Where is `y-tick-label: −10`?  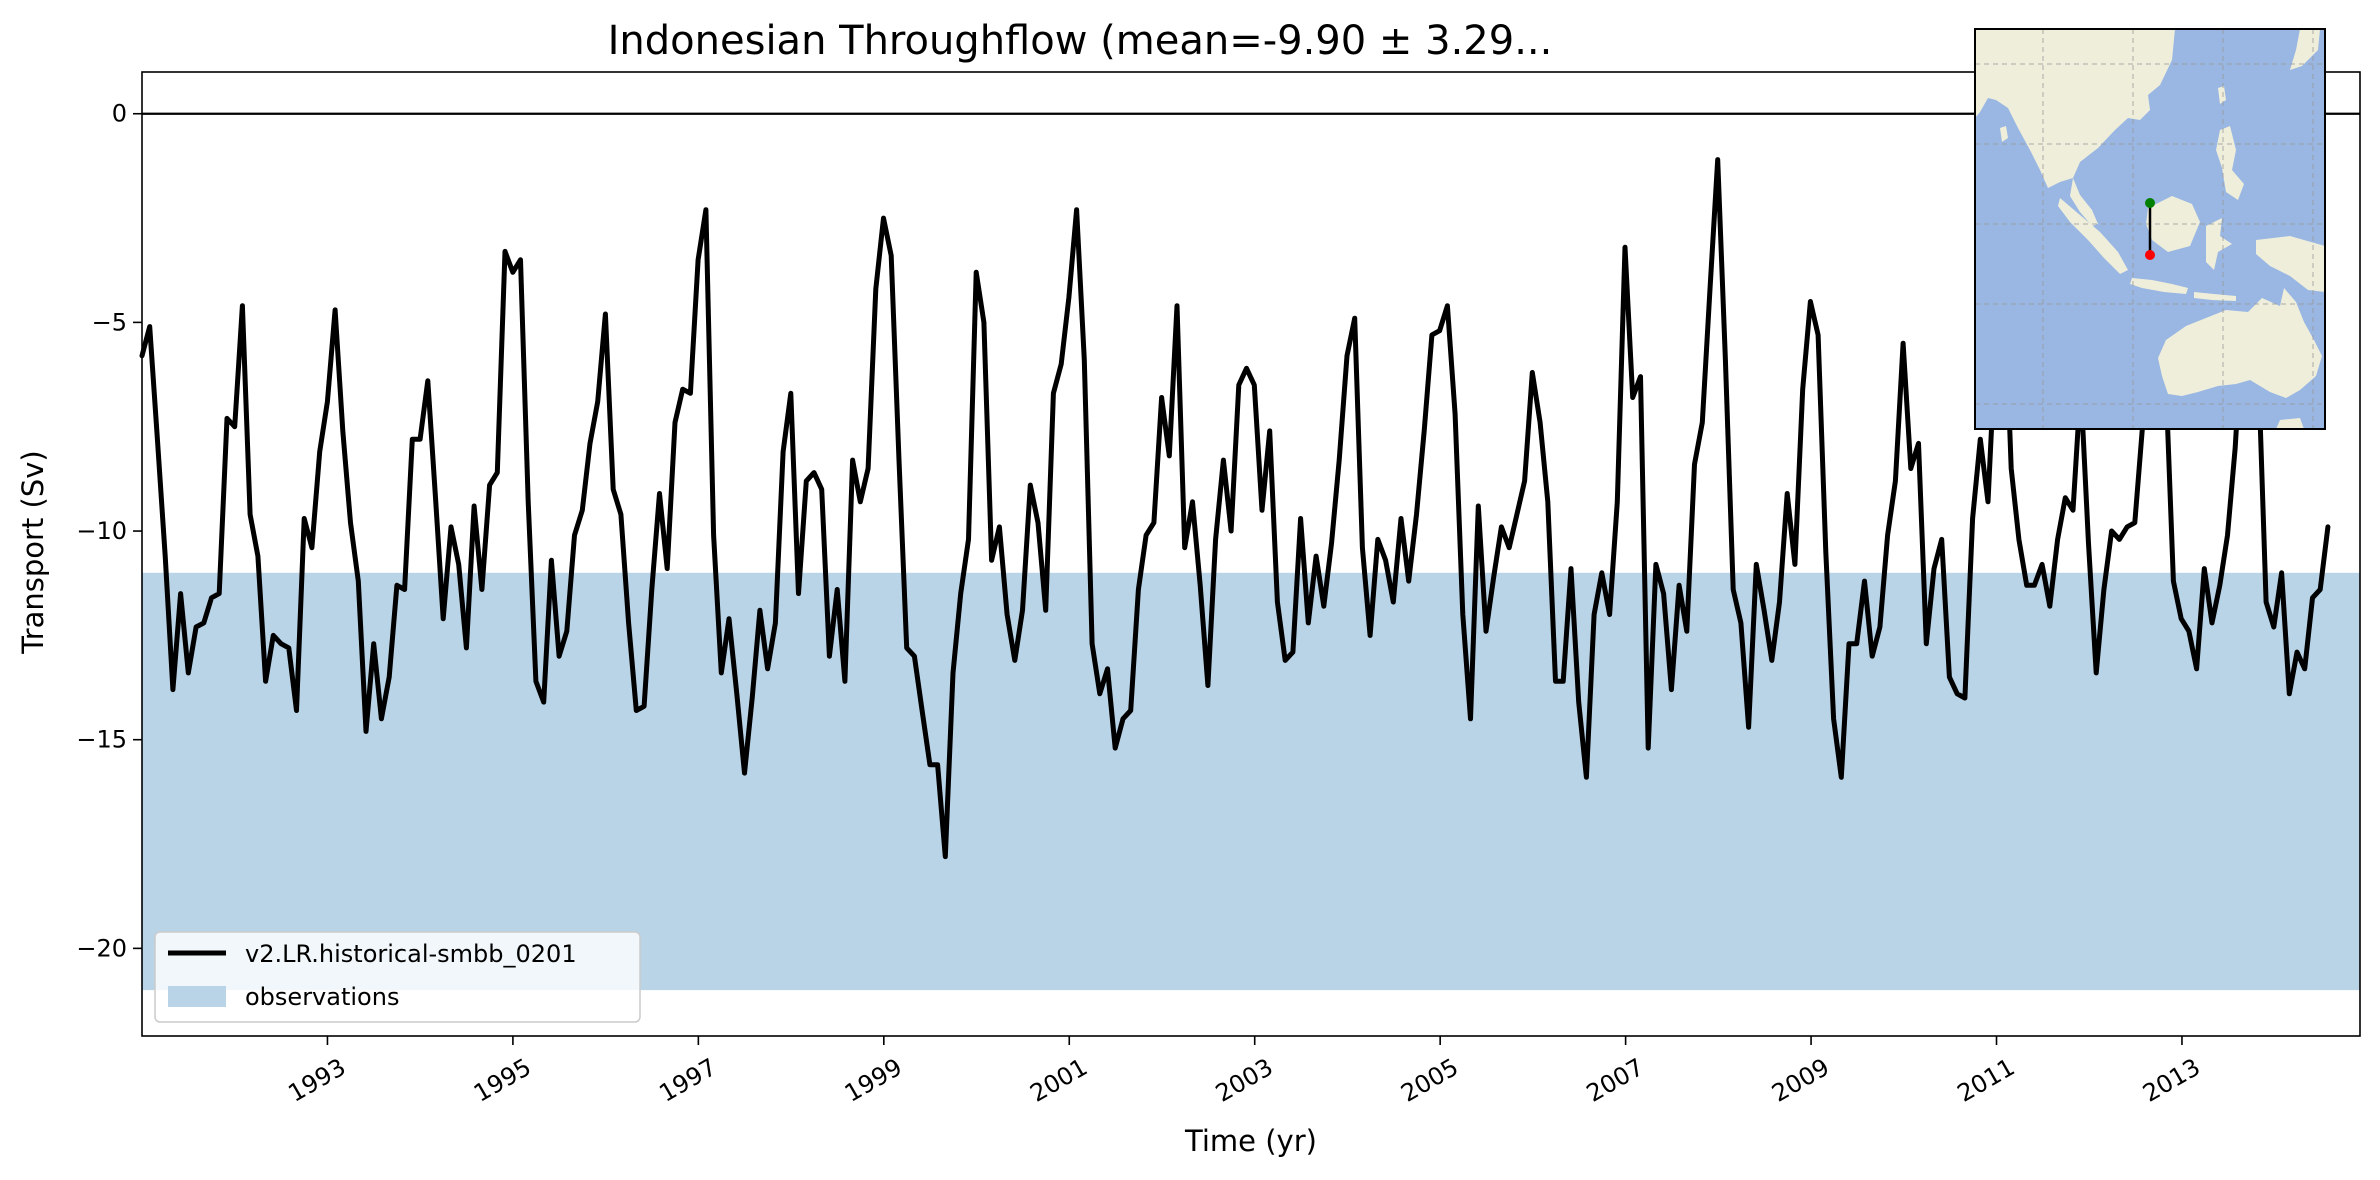
y-tick-label: −10 is located at coordinates (101, 531).